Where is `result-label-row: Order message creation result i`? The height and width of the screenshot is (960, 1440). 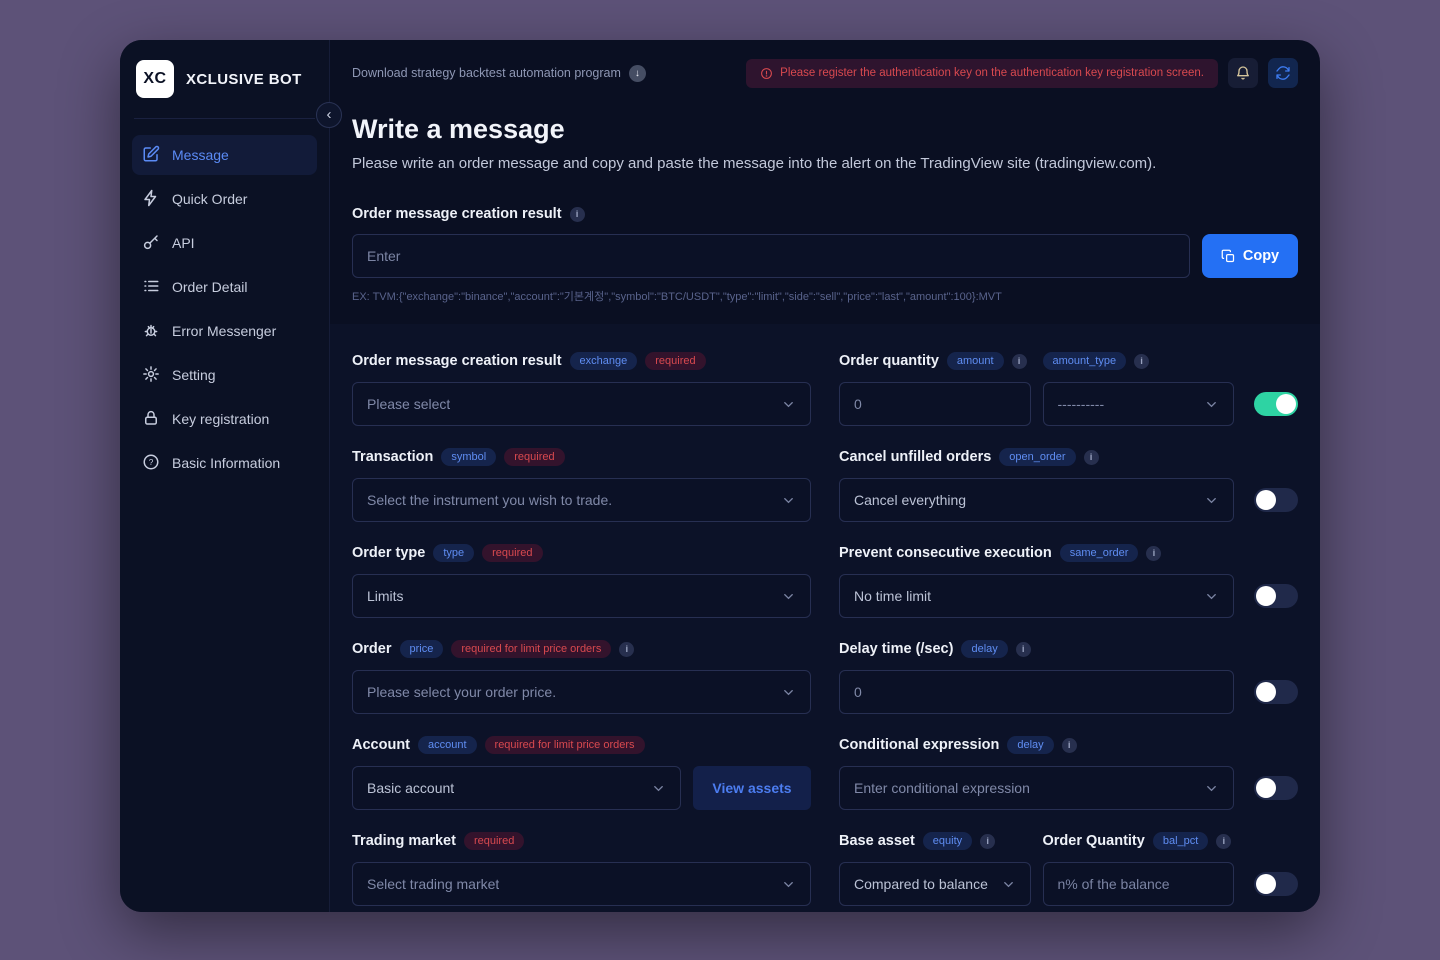
result-label-row: Order message creation result i is located at coordinates (825, 214).